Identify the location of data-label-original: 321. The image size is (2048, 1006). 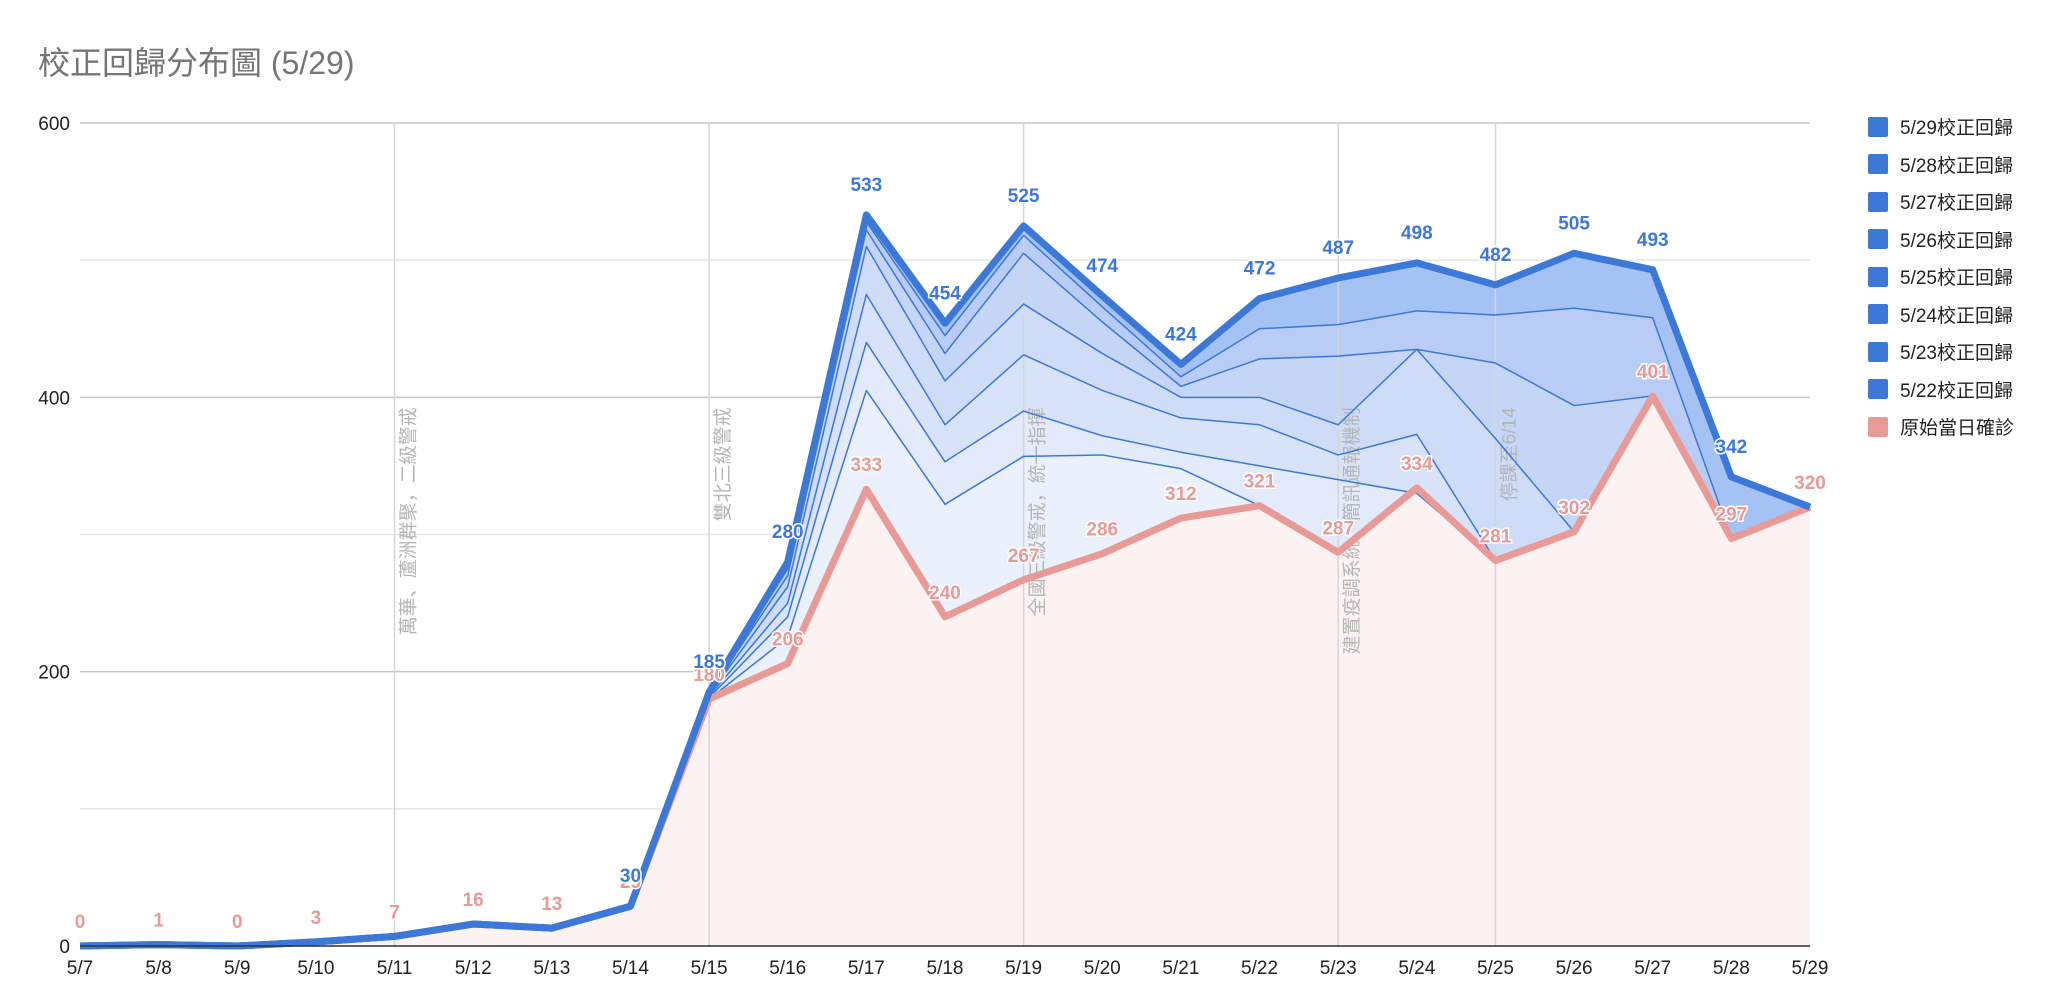
(1260, 482).